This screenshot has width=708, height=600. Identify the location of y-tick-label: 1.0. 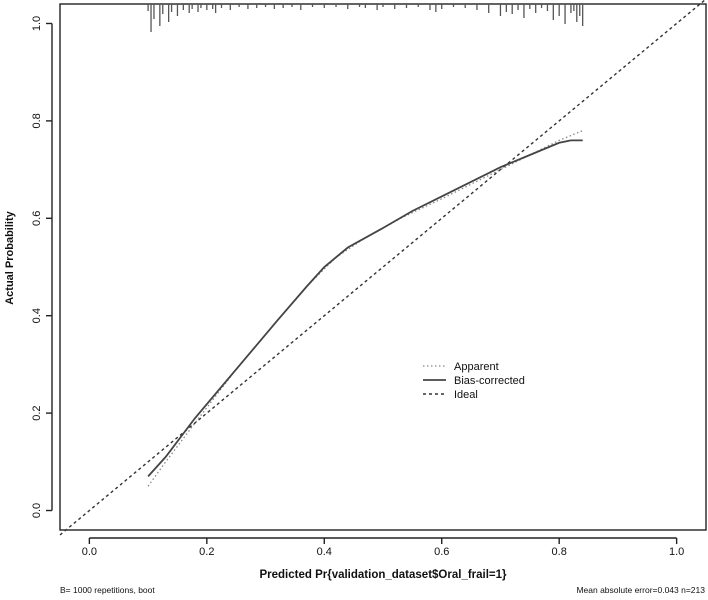
(37, 23).